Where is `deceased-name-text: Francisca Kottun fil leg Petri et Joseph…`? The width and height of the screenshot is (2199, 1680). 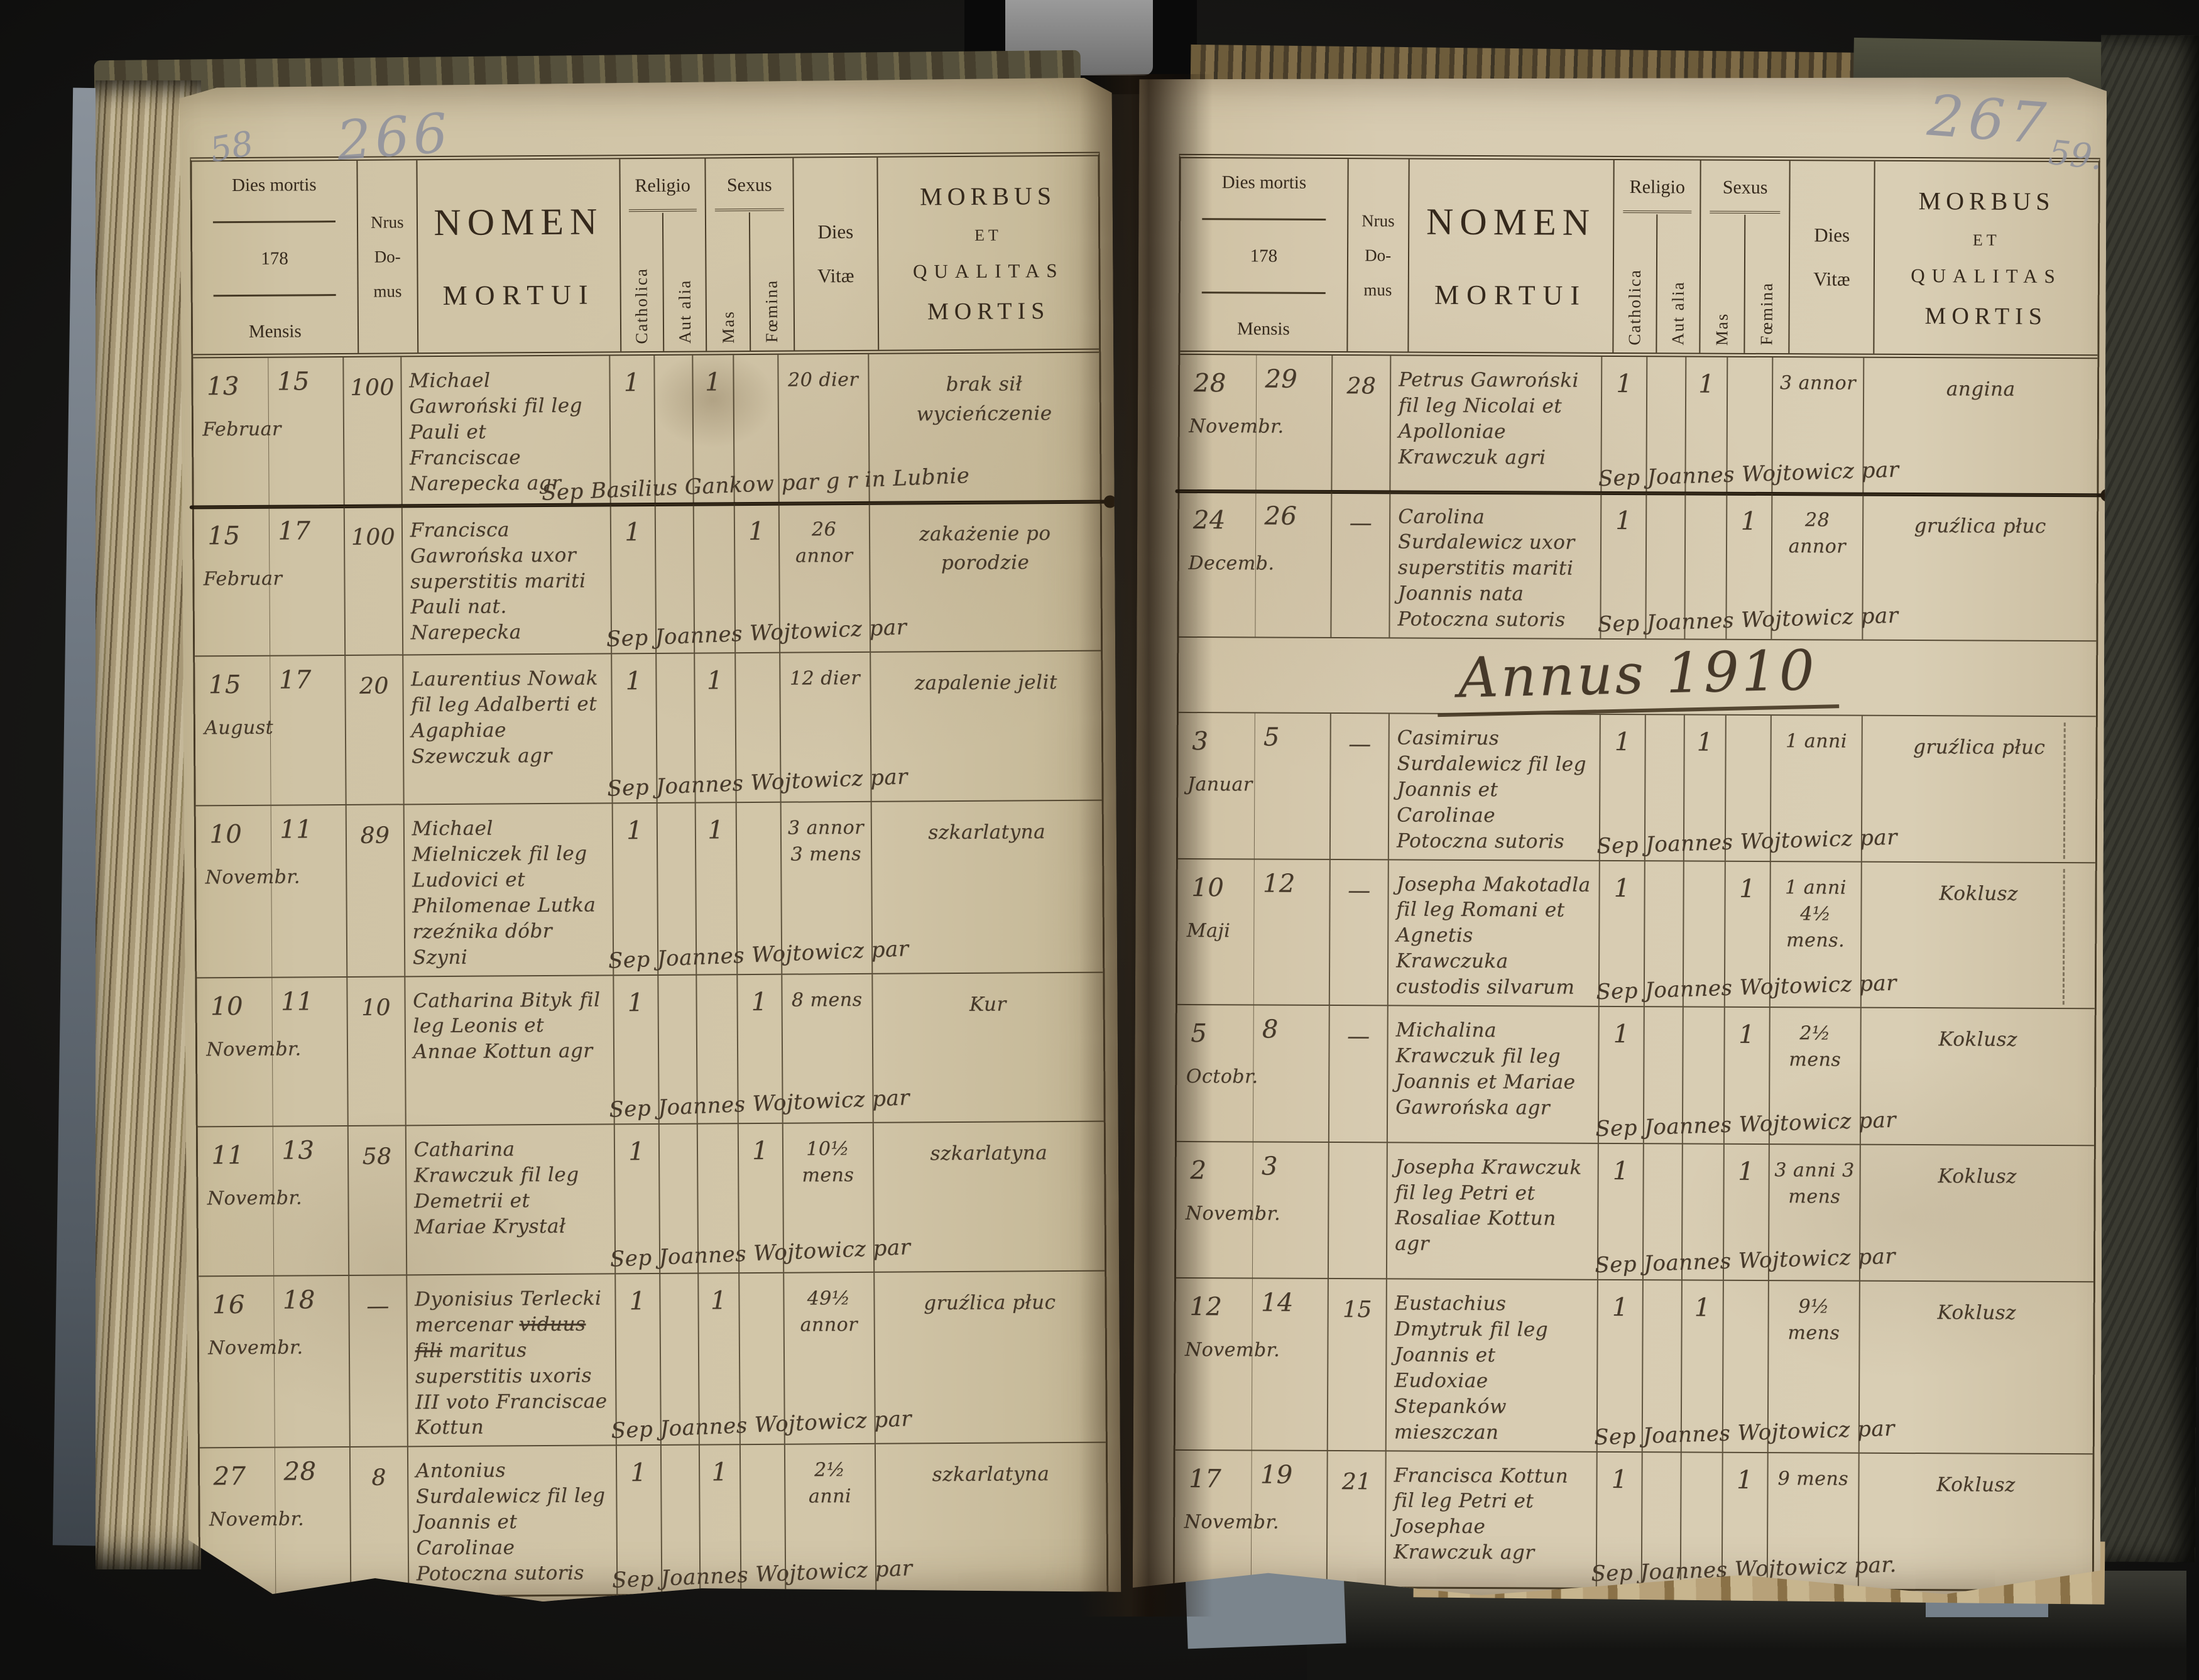
deceased-name-text: Francisca Kottun fil leg Petri et Joseph… is located at coordinates (1490, 1519).